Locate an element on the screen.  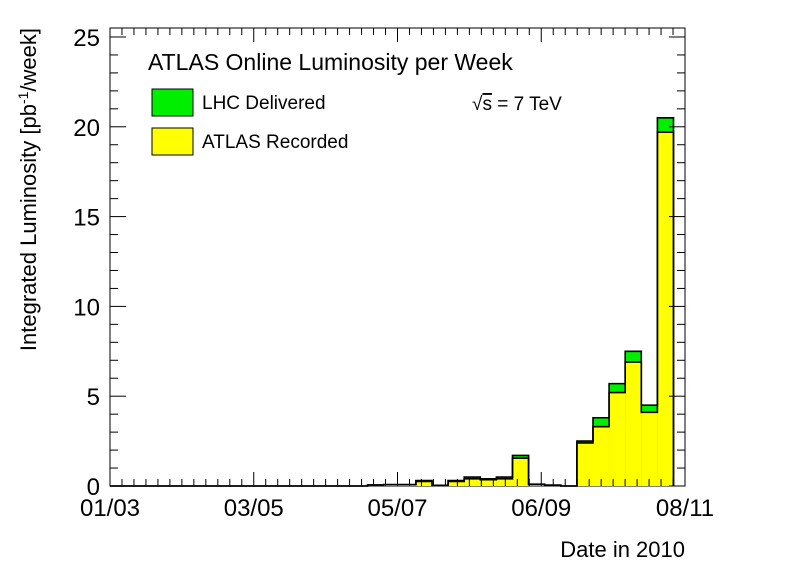
y-tick-label: 10 is located at coordinates (86, 307).